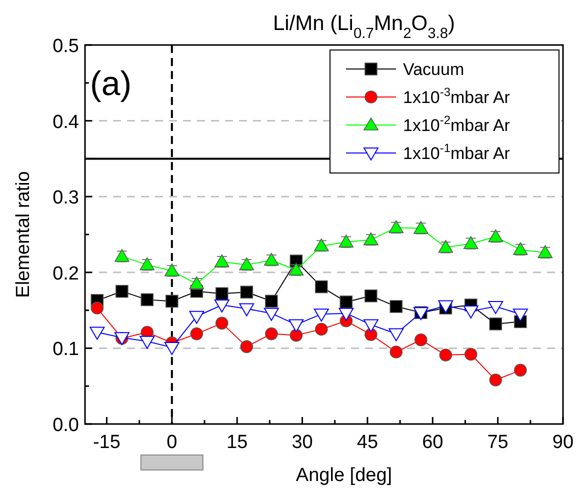 This screenshot has width=579, height=491. What do you see at coordinates (65, 198) in the screenshot?
I see `y-tick-label: 0.3` at bounding box center [65, 198].